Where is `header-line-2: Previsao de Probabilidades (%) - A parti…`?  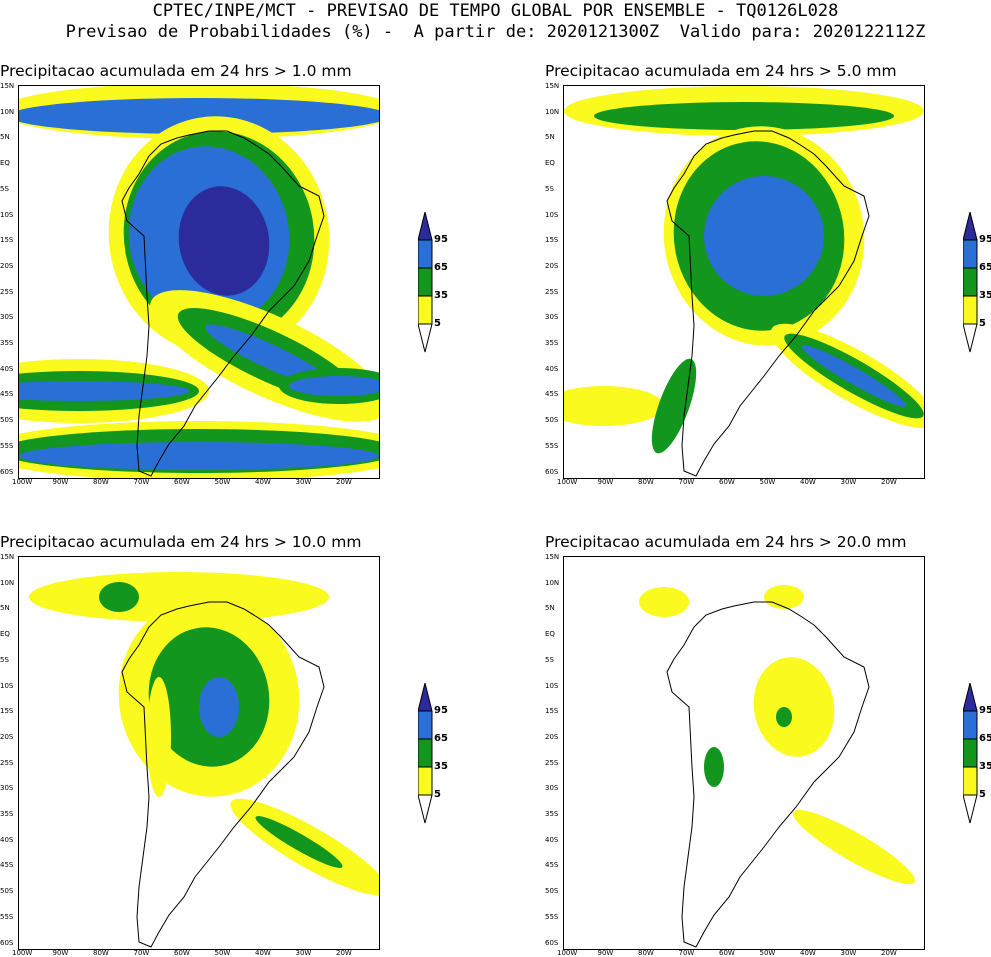
header-line-2: Previsao de Probabilidades (%) - A parti… is located at coordinates (495, 32).